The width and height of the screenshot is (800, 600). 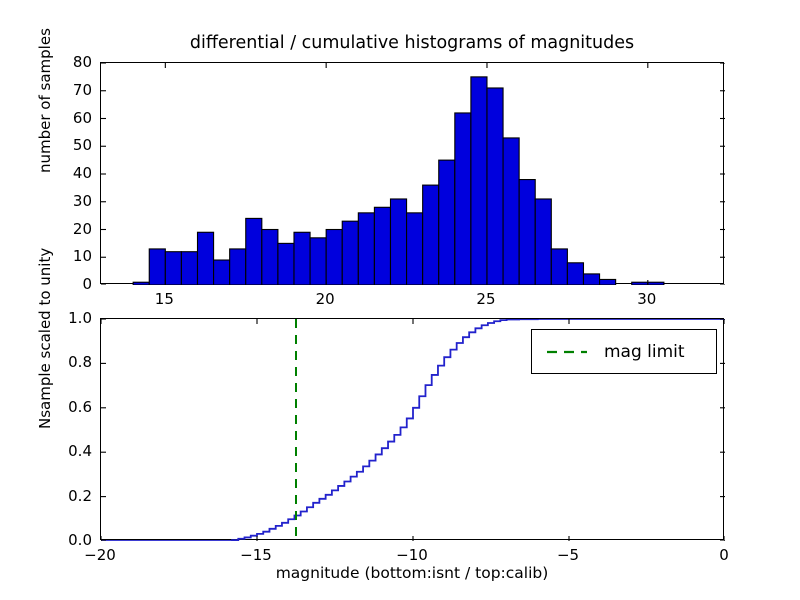 I want to click on top-xtick-0: 15, so click(x=164, y=299).